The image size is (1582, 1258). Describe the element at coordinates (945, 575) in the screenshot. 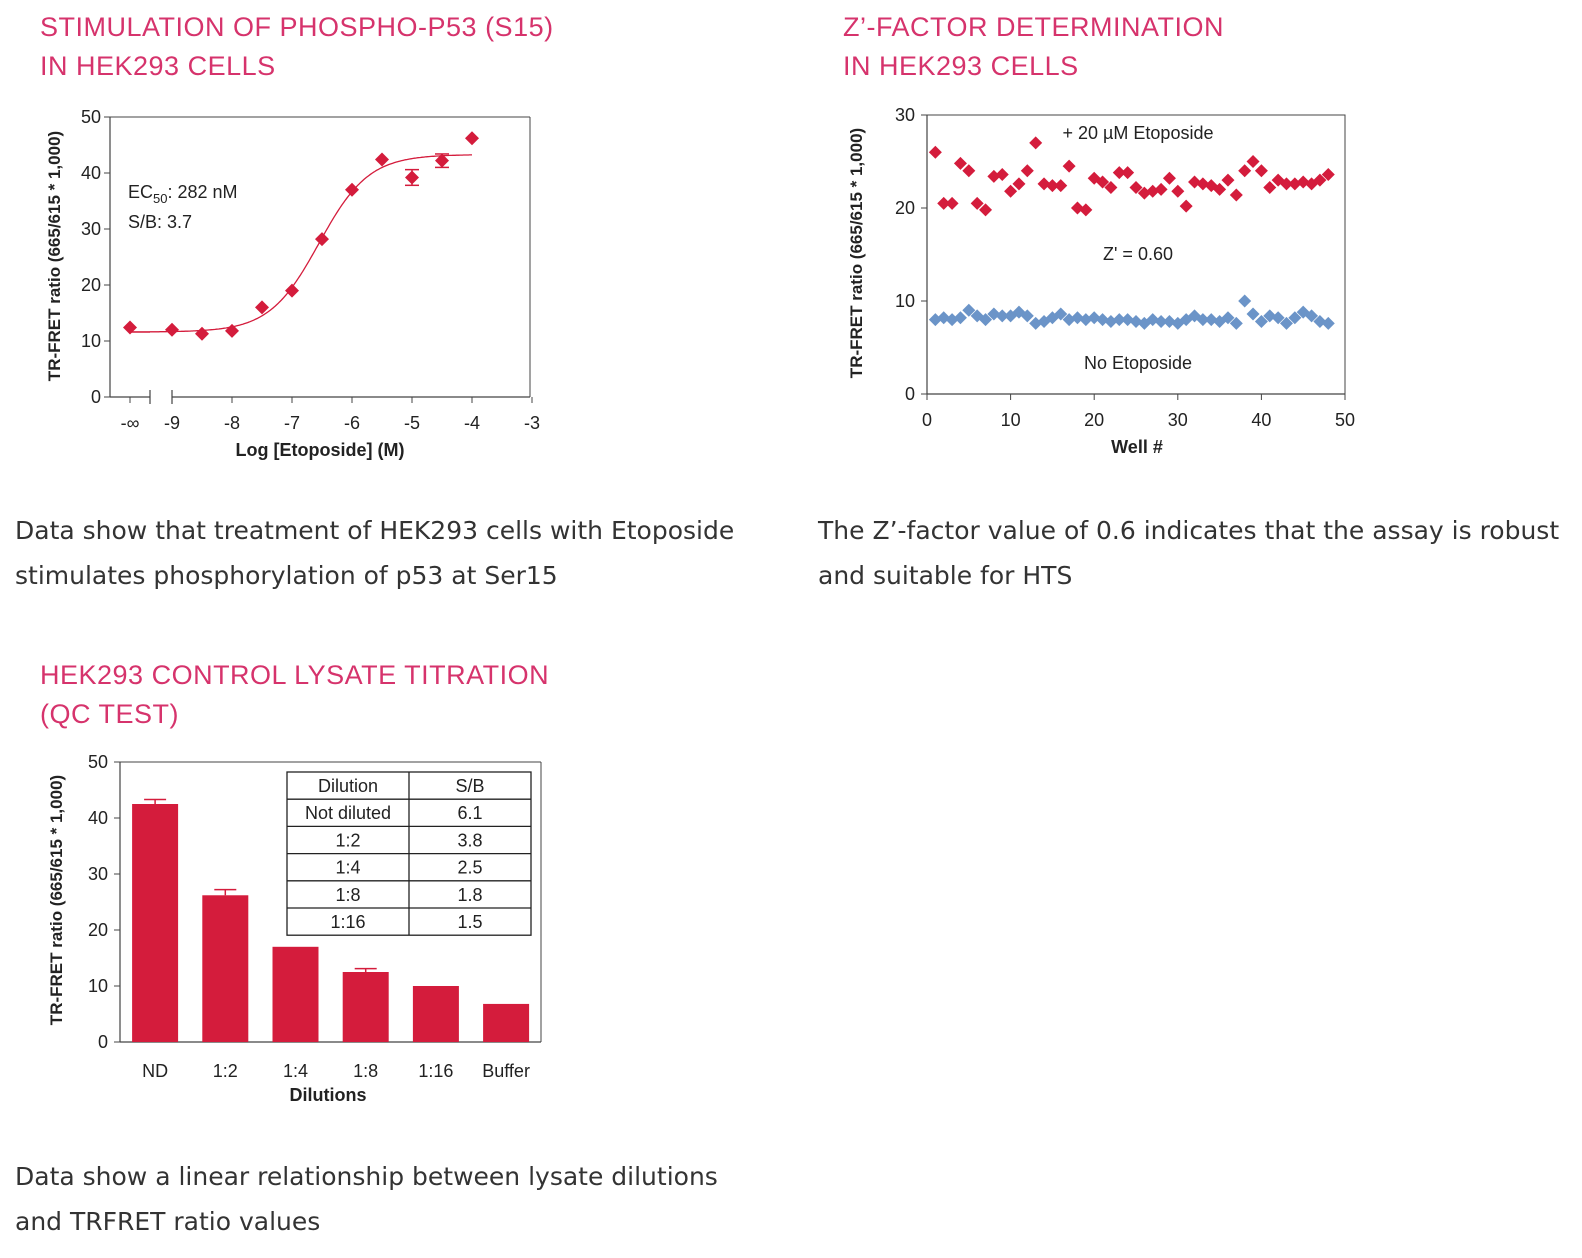

I see `zfactor-caption-line2: and suitable for HTS` at that location.